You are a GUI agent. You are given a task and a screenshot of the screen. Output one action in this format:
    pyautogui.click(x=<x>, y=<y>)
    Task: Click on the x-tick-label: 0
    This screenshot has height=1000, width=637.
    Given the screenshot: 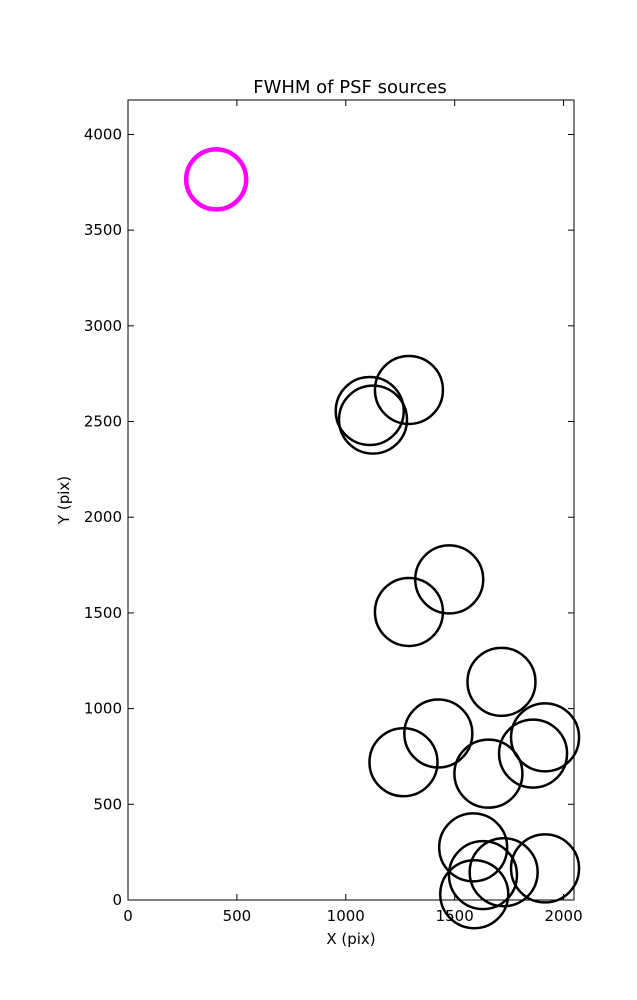 What is the action you would take?
    pyautogui.click(x=128, y=916)
    